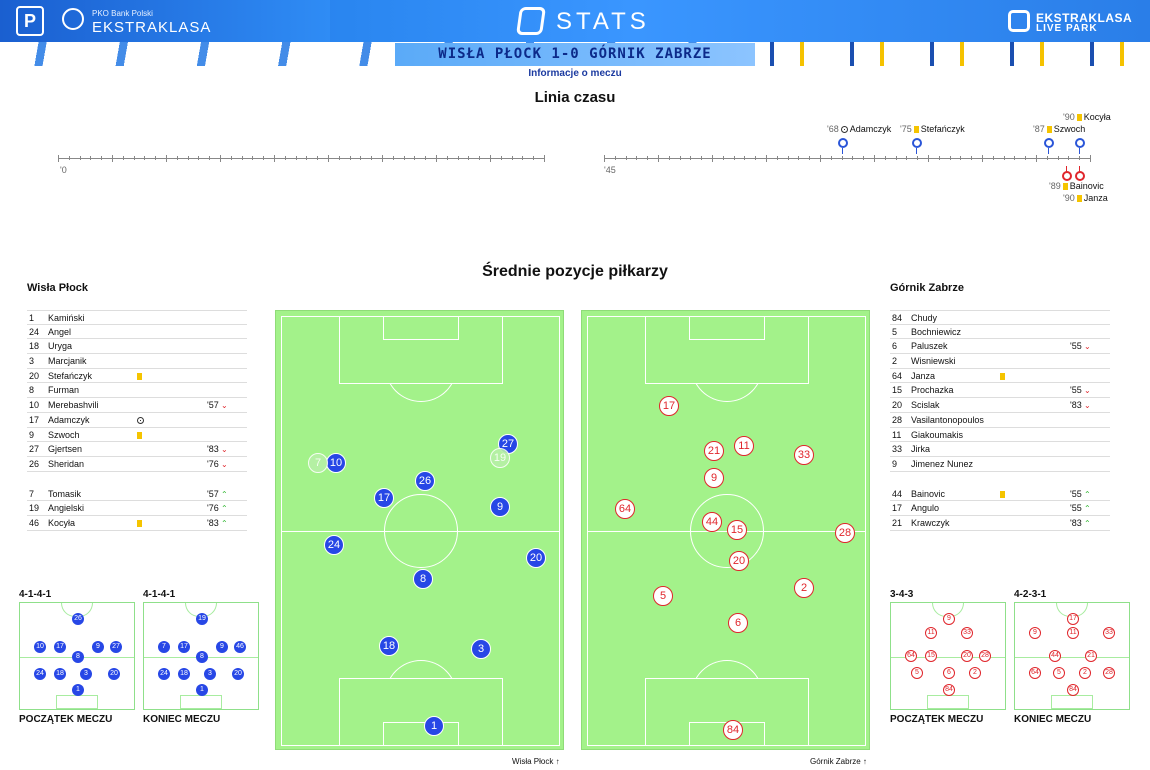 The height and width of the screenshot is (770, 1150). I want to click on lineup-row: 26 Sheridan '76 ⌄, so click(137, 464).